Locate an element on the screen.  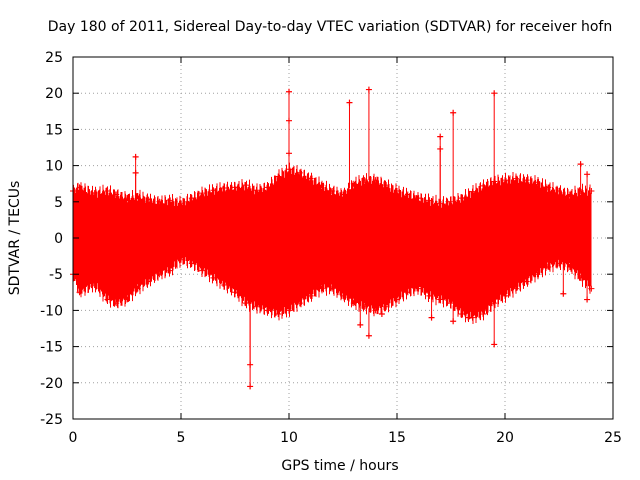
y-tick-label: -15 is located at coordinates (51, 348).